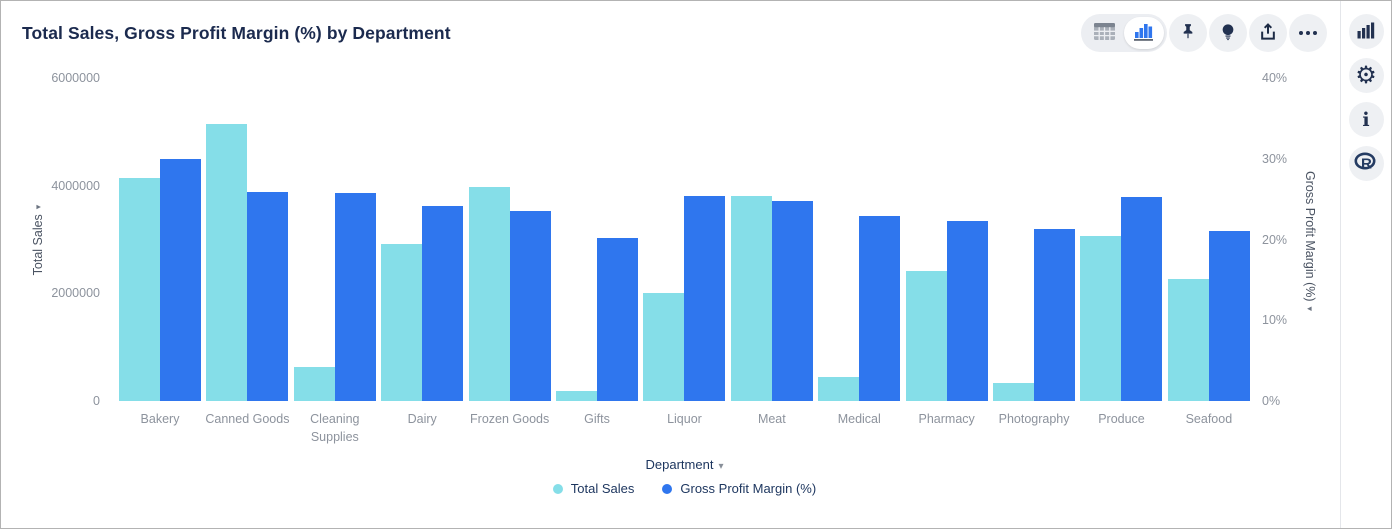 This screenshot has width=1392, height=529. I want to click on right-axis-ticks: 40% 30% 20% 10% 0%, so click(1297, 239).